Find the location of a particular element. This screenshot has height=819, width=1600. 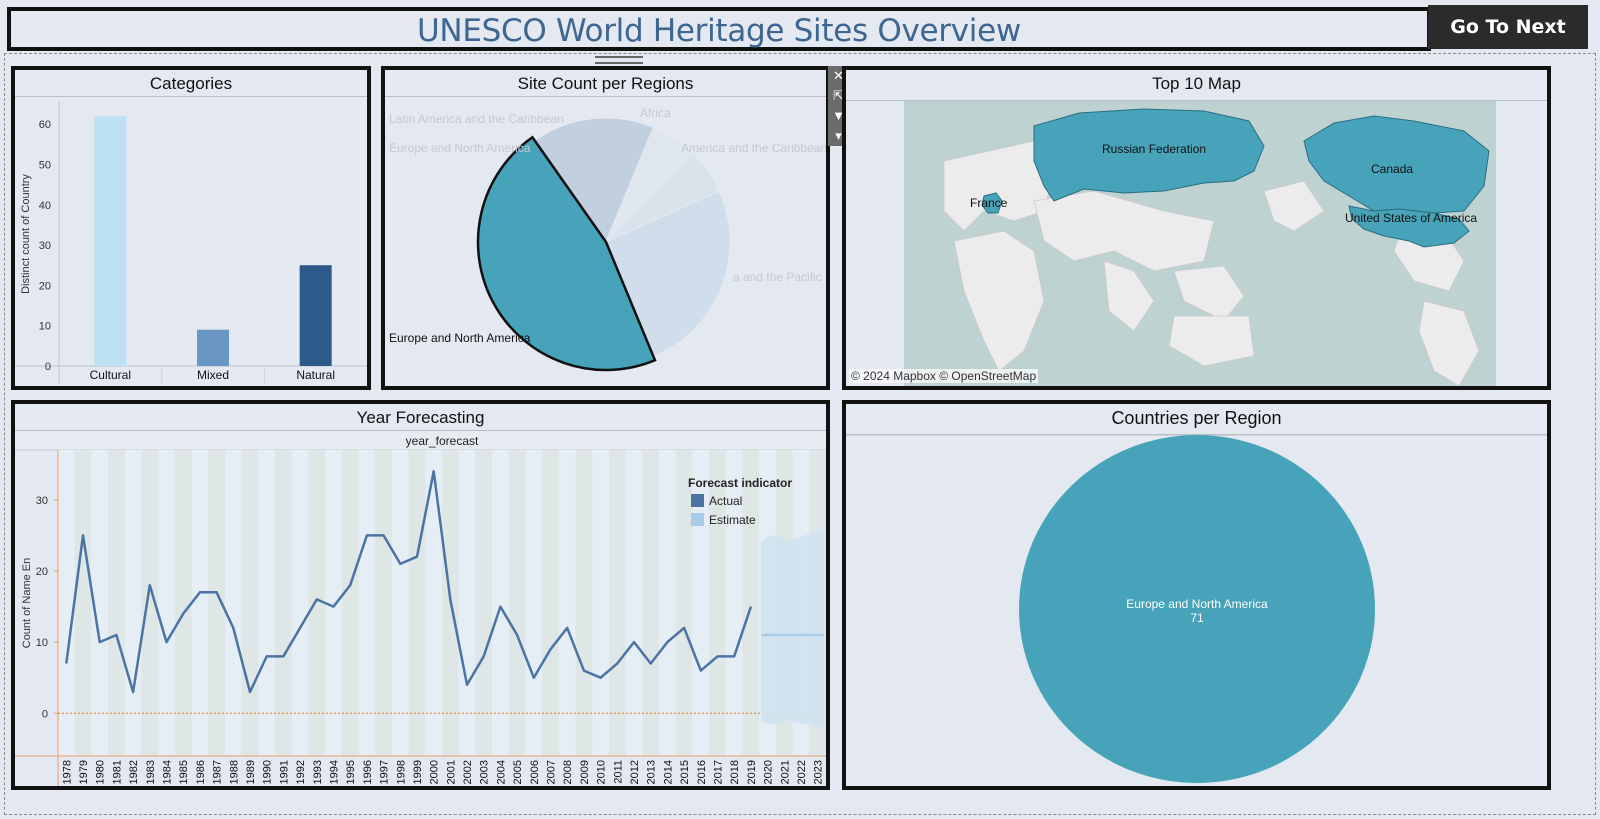

forecast-title: Year Forecasting is located at coordinates (420, 417).